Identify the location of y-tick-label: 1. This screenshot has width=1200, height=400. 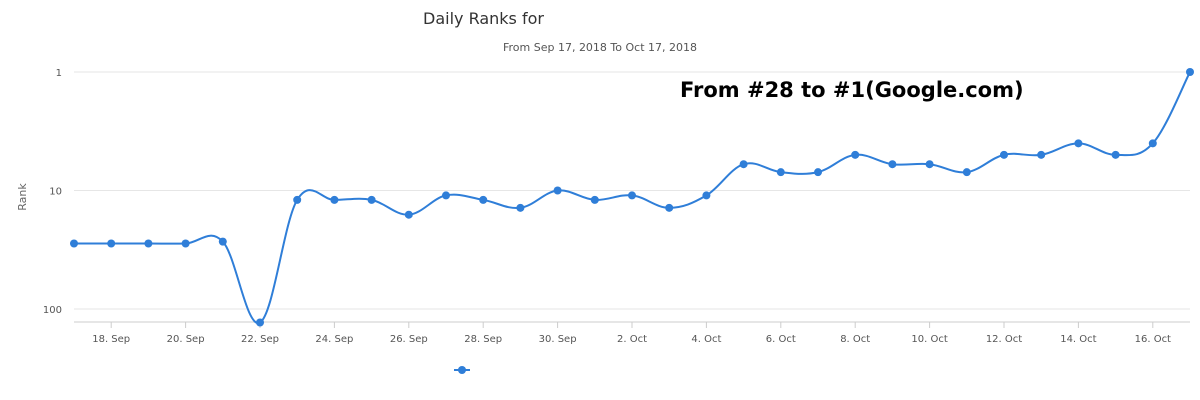
(59, 73).